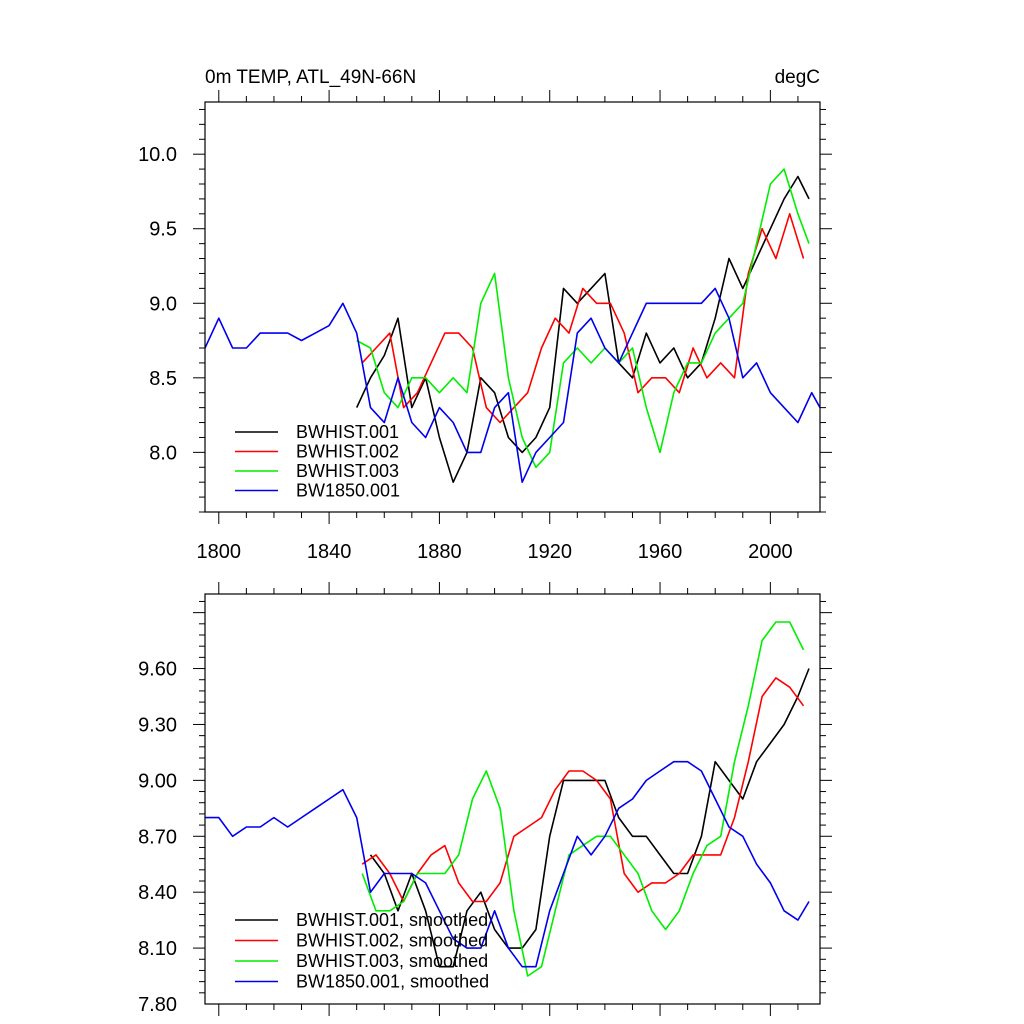  I want to click on y-tick-label: 9.5, so click(163, 230).